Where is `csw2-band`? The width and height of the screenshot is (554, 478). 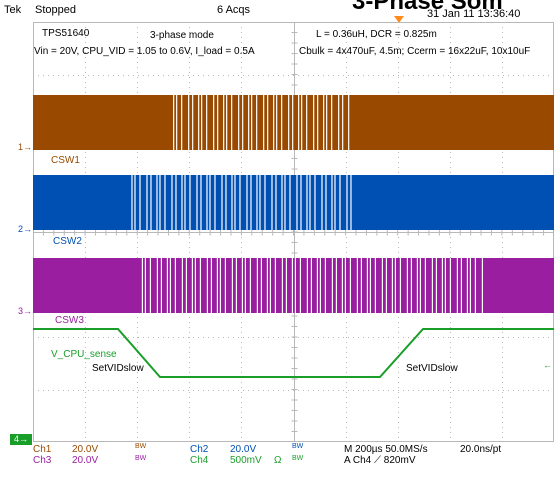 csw2-band is located at coordinates (293, 202).